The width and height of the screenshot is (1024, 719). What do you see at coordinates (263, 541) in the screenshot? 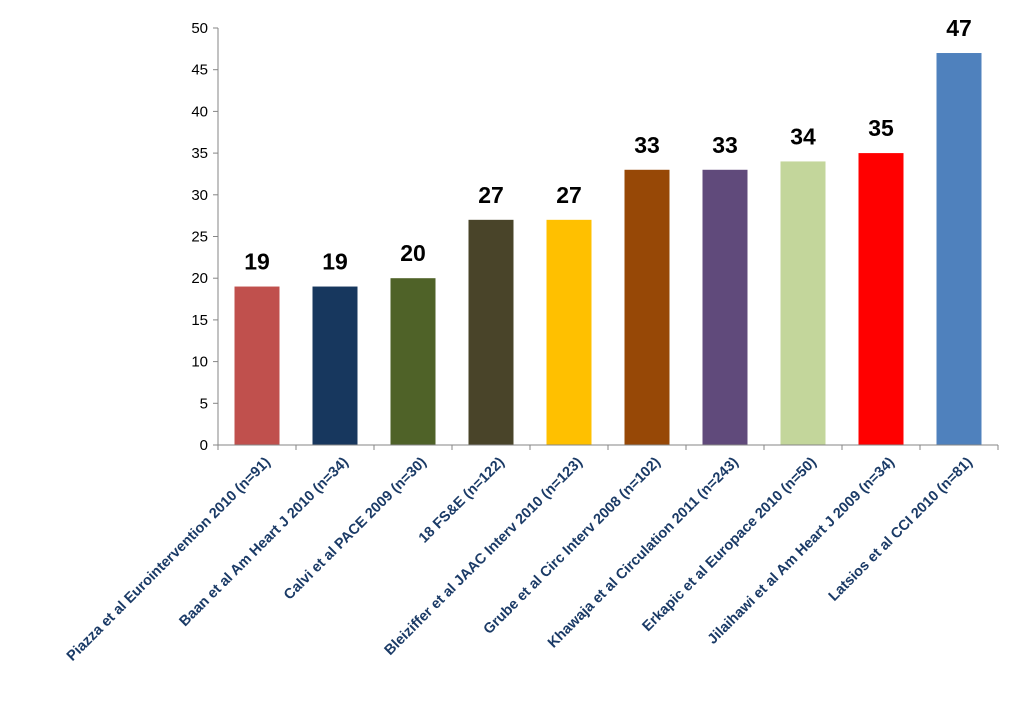
I see `category-label: Baan et al Am Heart J 2010 (n=34)` at bounding box center [263, 541].